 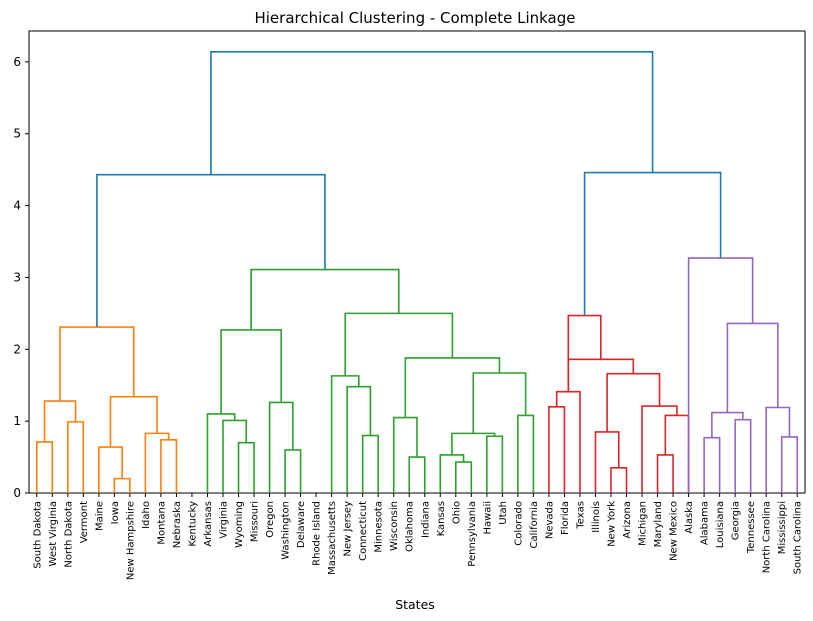 I want to click on leaf-label: Wyoming, so click(x=239, y=524).